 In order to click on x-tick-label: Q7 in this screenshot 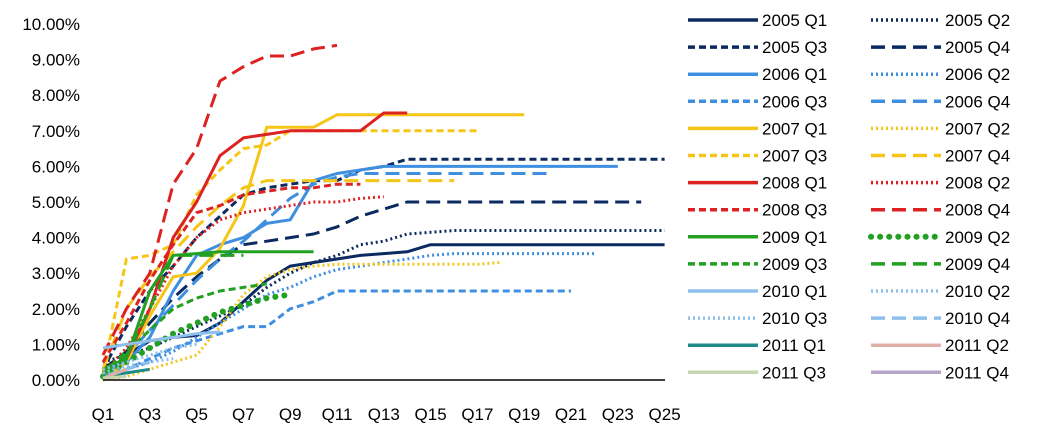, I will do `click(243, 414)`.